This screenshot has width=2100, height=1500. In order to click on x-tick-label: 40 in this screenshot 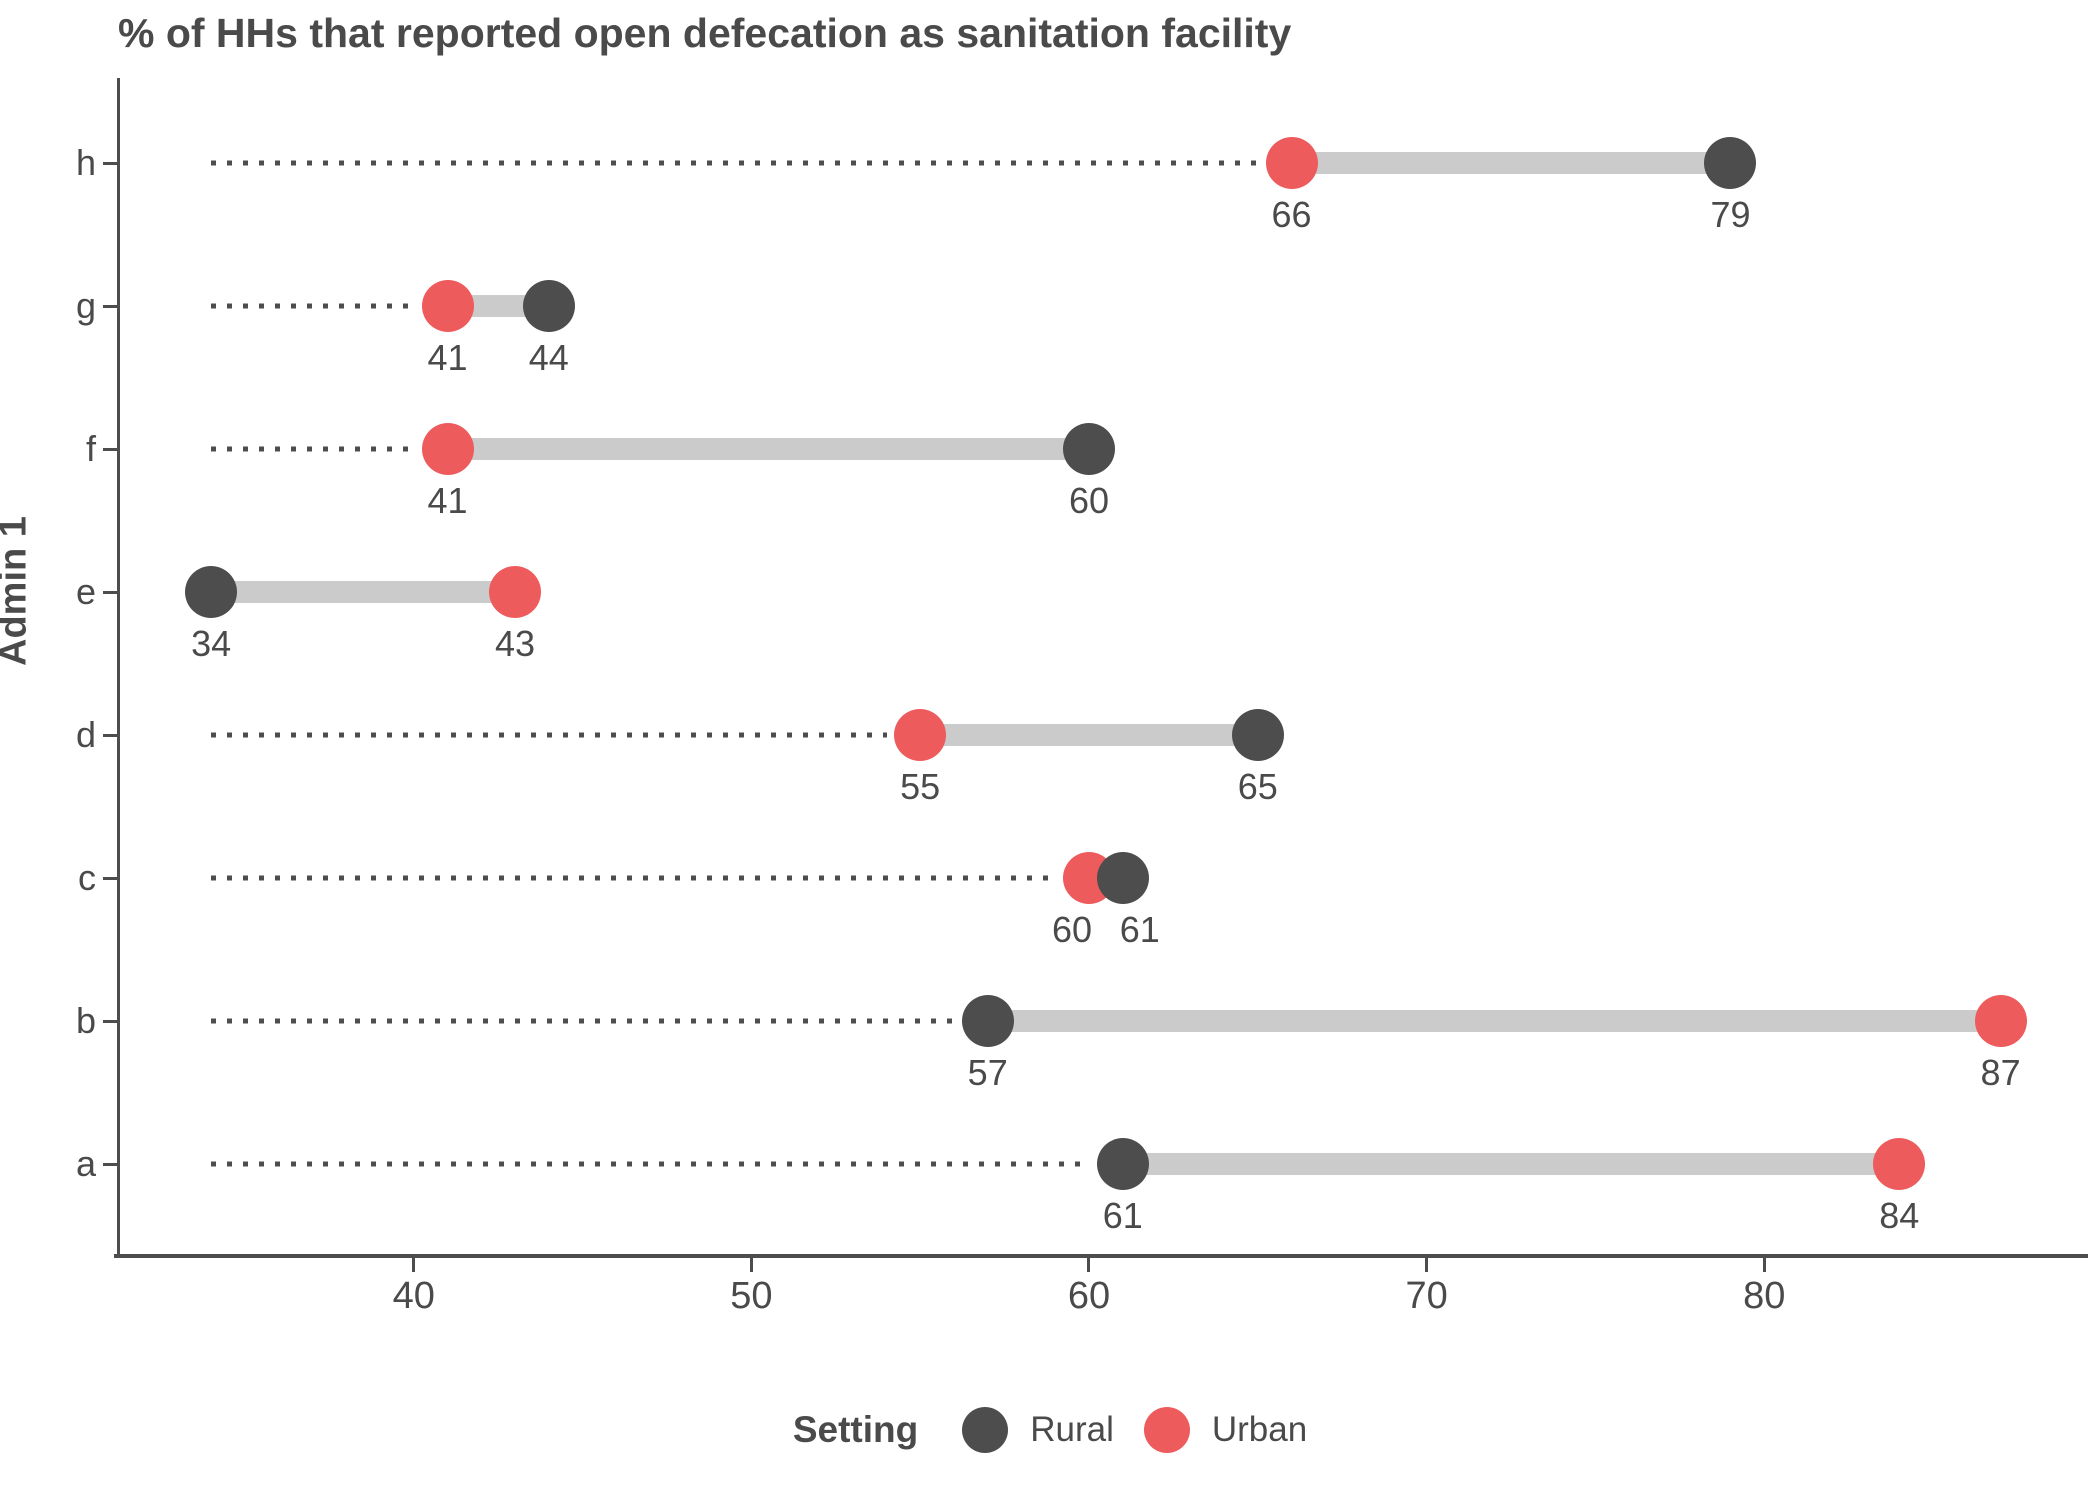, I will do `click(413, 1296)`.